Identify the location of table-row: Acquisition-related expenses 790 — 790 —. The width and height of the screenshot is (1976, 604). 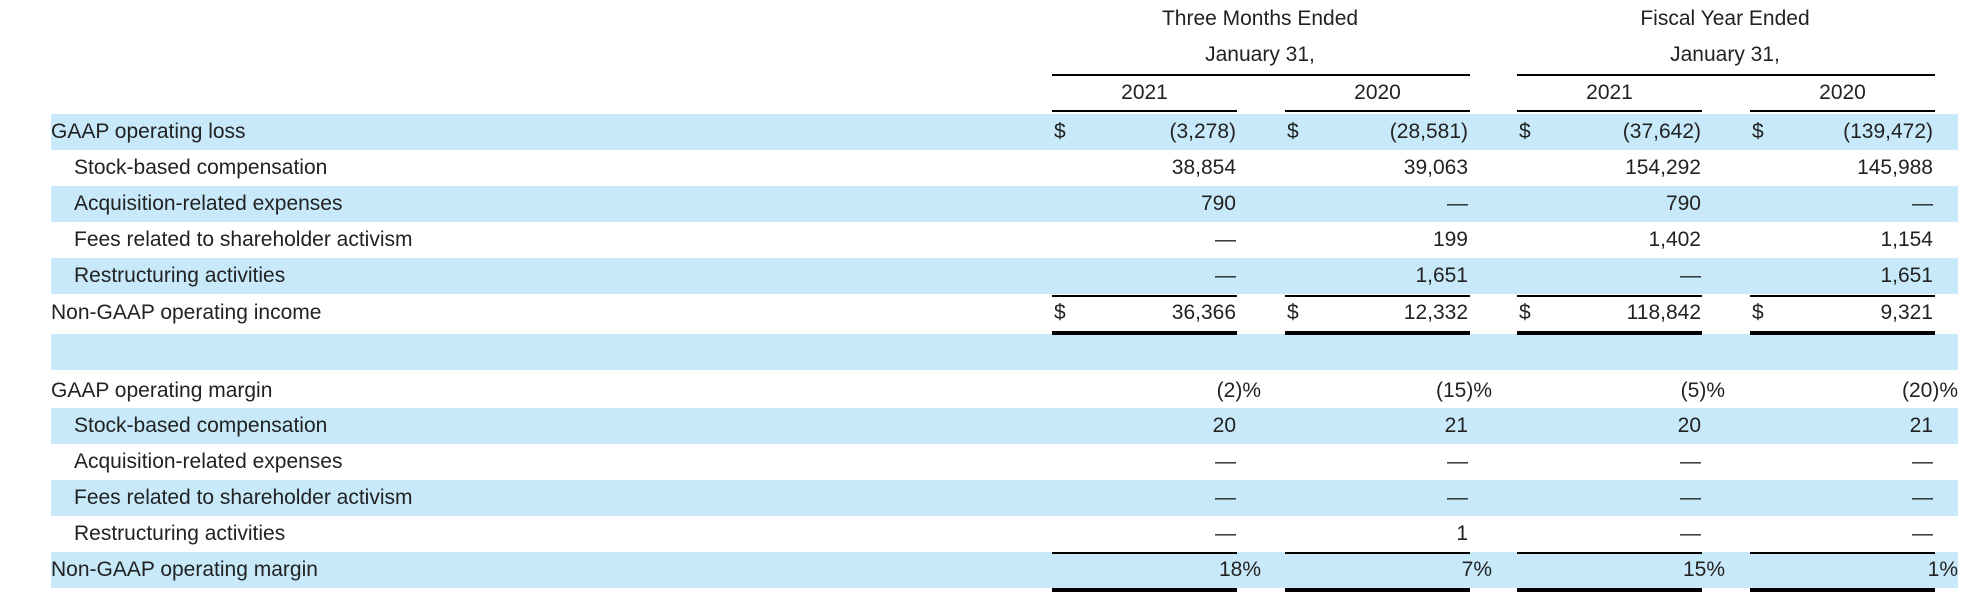
(1004, 204).